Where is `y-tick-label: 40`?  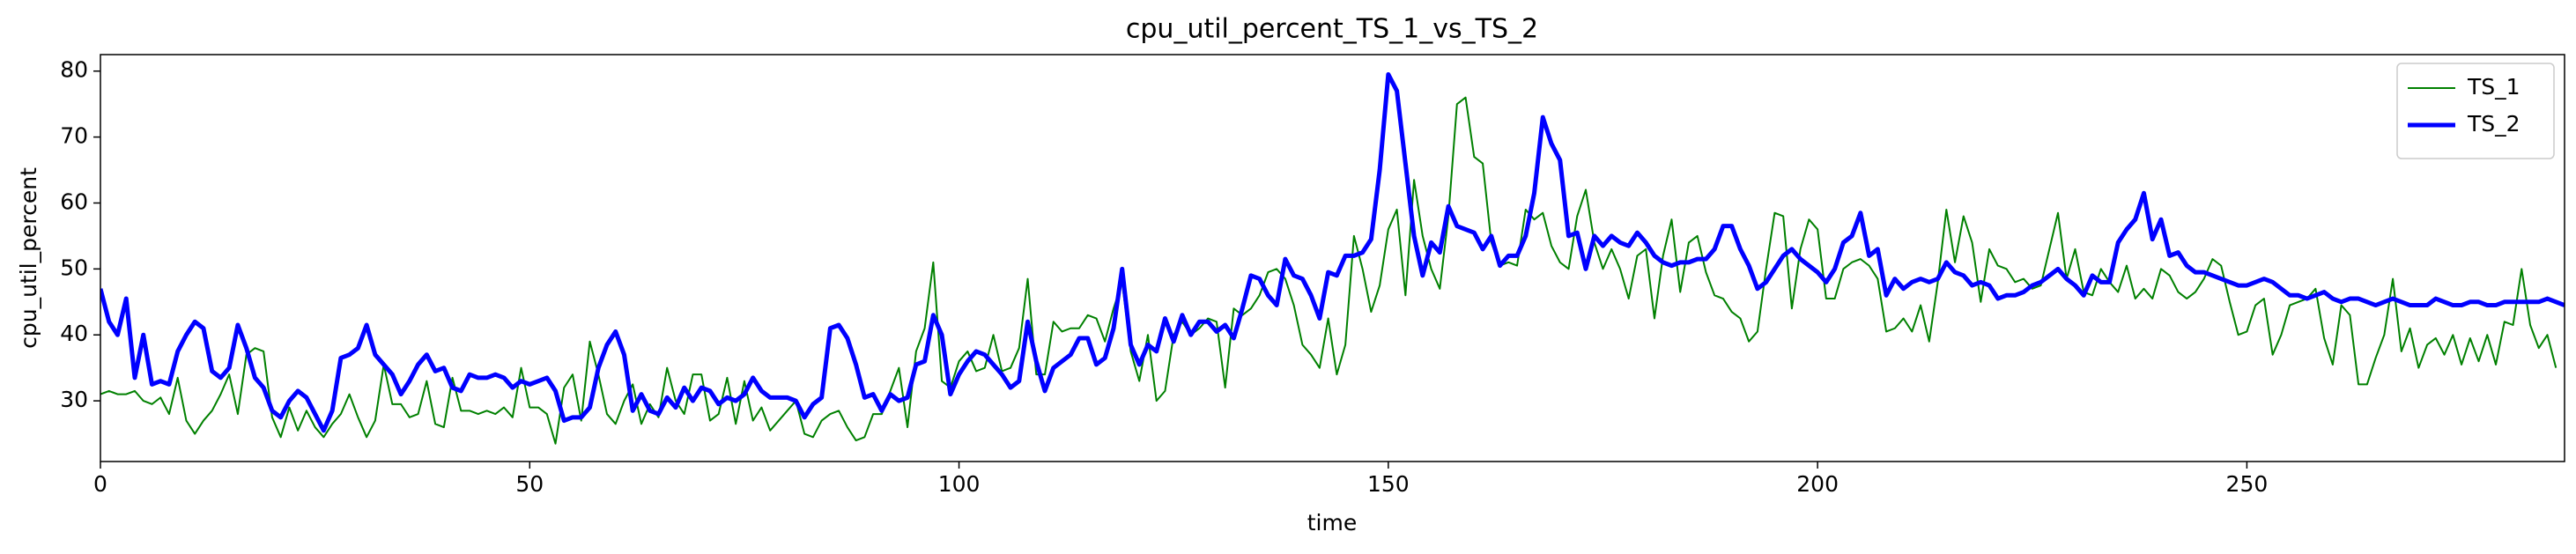
y-tick-label: 40 is located at coordinates (74, 333).